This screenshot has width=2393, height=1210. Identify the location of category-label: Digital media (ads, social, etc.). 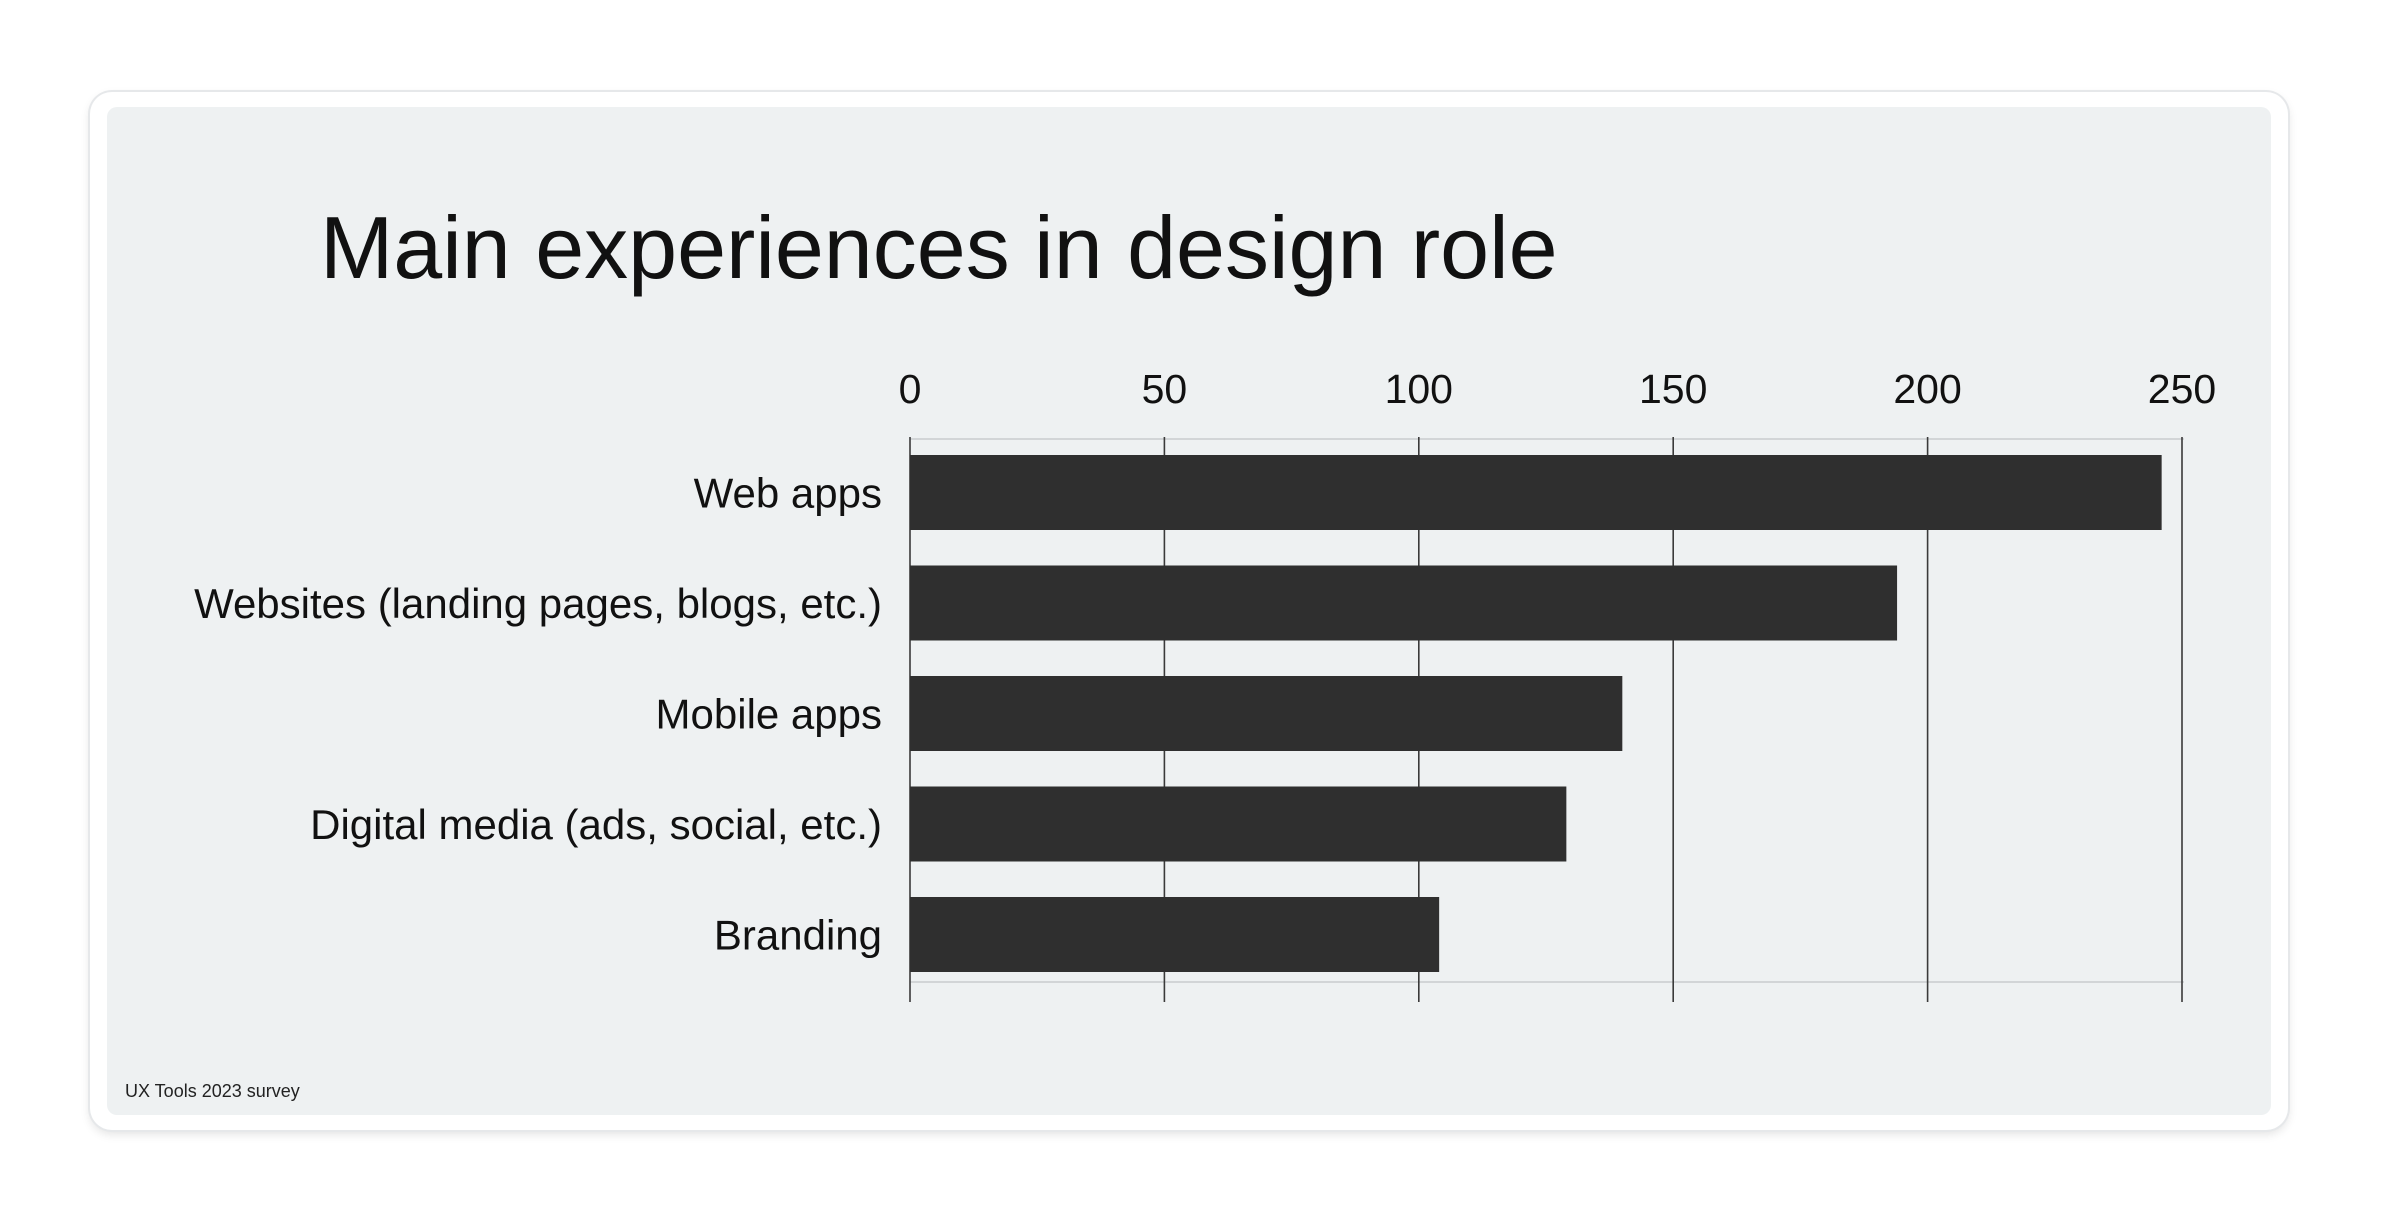
(596, 824).